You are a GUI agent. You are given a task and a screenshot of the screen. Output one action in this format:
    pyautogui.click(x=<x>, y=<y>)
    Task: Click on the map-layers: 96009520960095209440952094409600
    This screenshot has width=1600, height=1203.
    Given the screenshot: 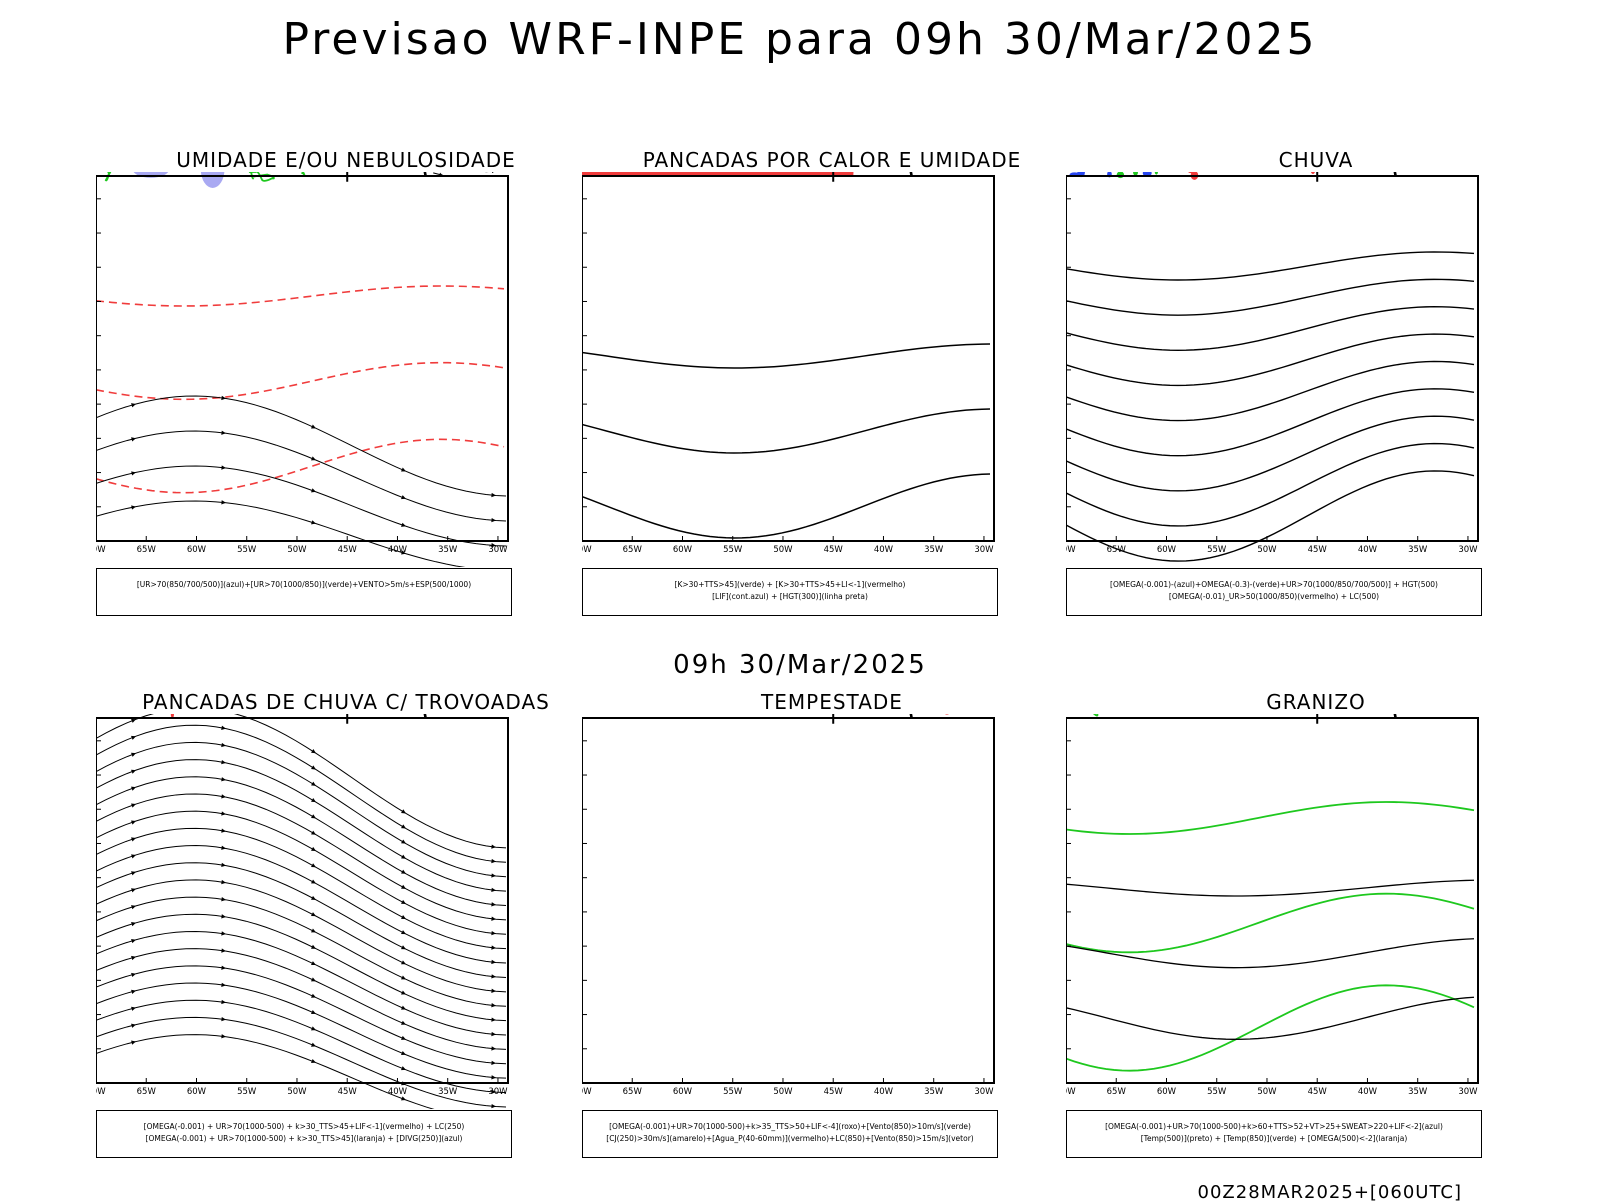 What is the action you would take?
    pyautogui.click(x=786, y=355)
    